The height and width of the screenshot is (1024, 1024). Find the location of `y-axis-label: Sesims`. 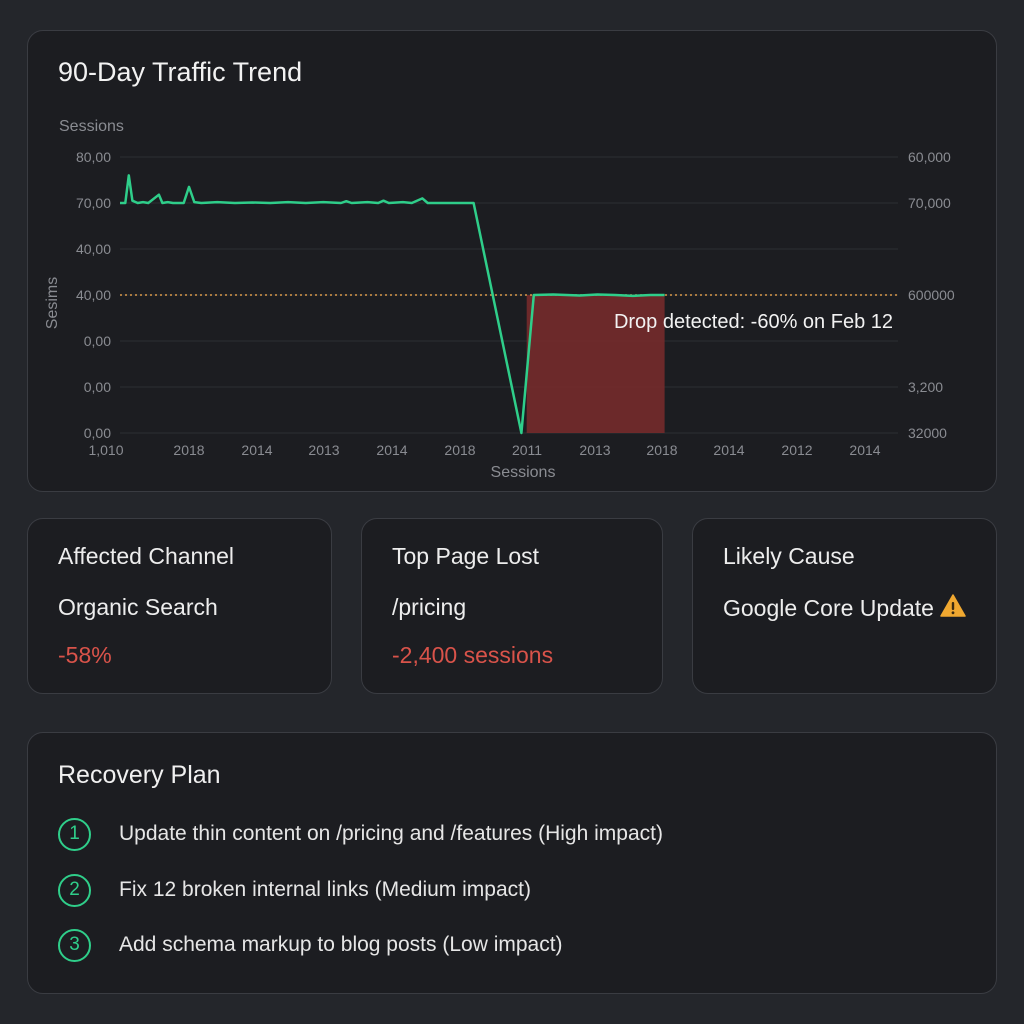

y-axis-label: Sesims is located at coordinates (52, 303).